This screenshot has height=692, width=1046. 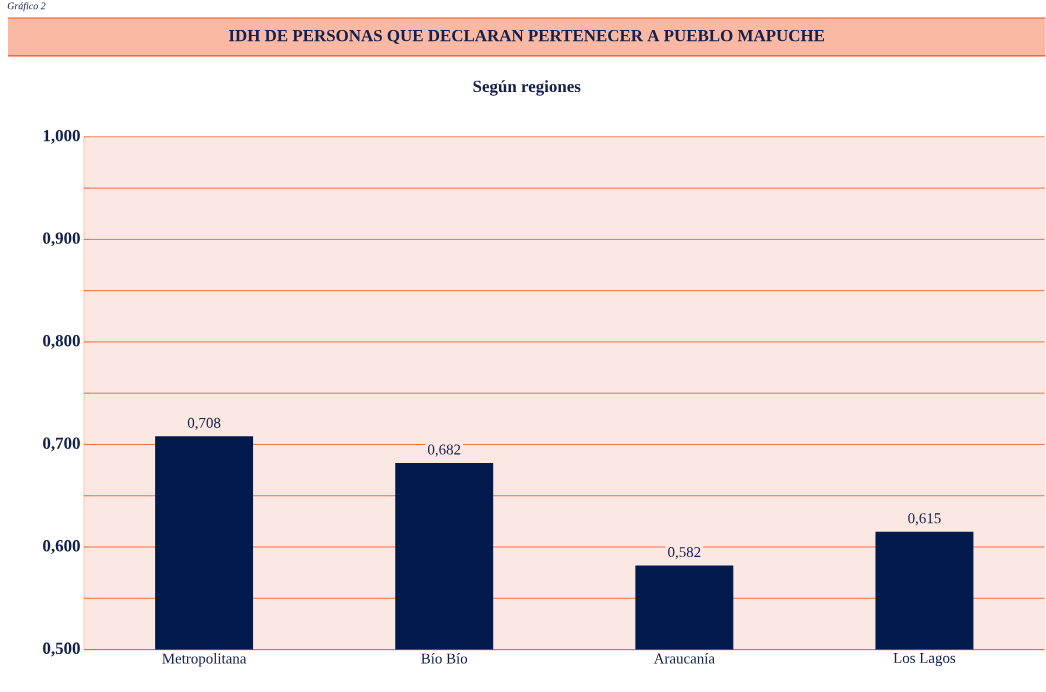 What do you see at coordinates (61, 444) in the screenshot?
I see `y-tick-label: 0,700` at bounding box center [61, 444].